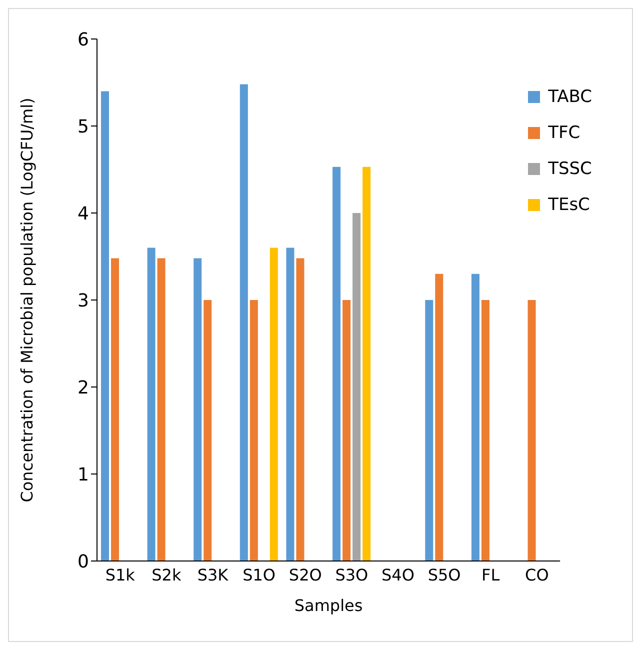  What do you see at coordinates (564, 133) in the screenshot?
I see `legend-label: TFC` at bounding box center [564, 133].